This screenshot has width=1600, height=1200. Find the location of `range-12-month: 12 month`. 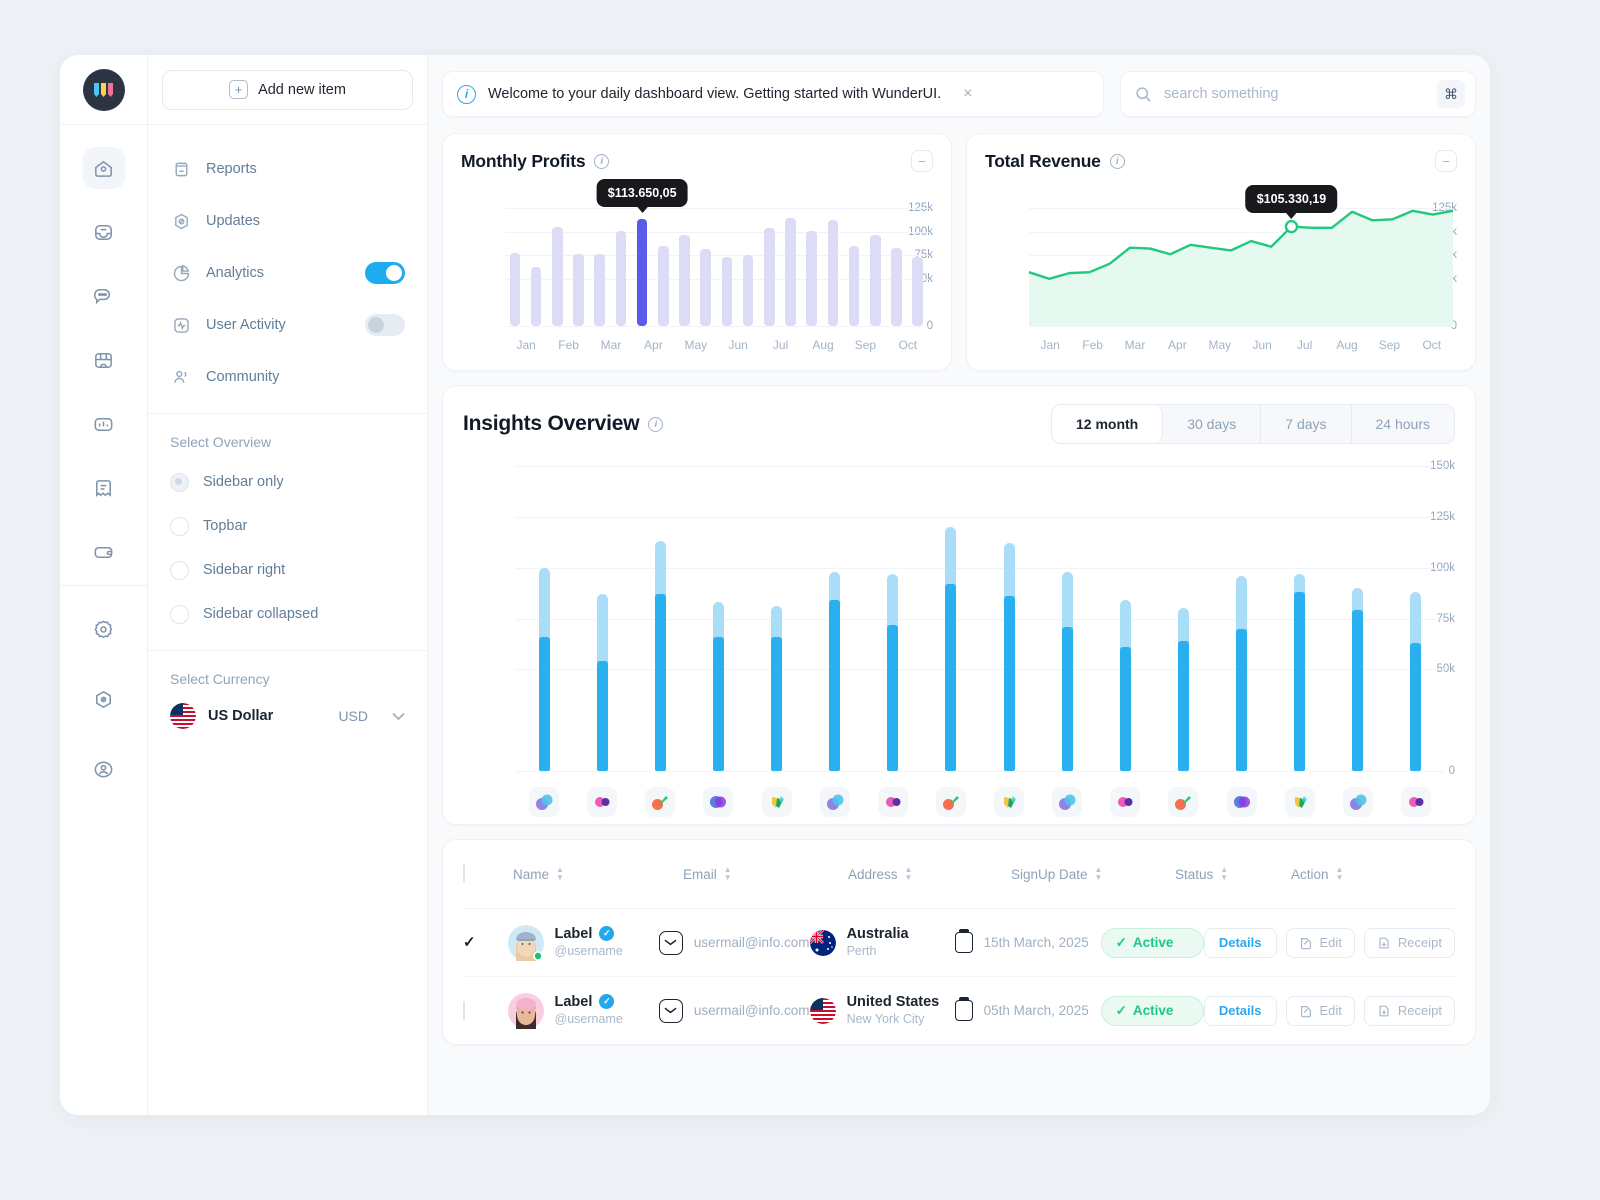

range-12-month: 12 month is located at coordinates (1107, 424).